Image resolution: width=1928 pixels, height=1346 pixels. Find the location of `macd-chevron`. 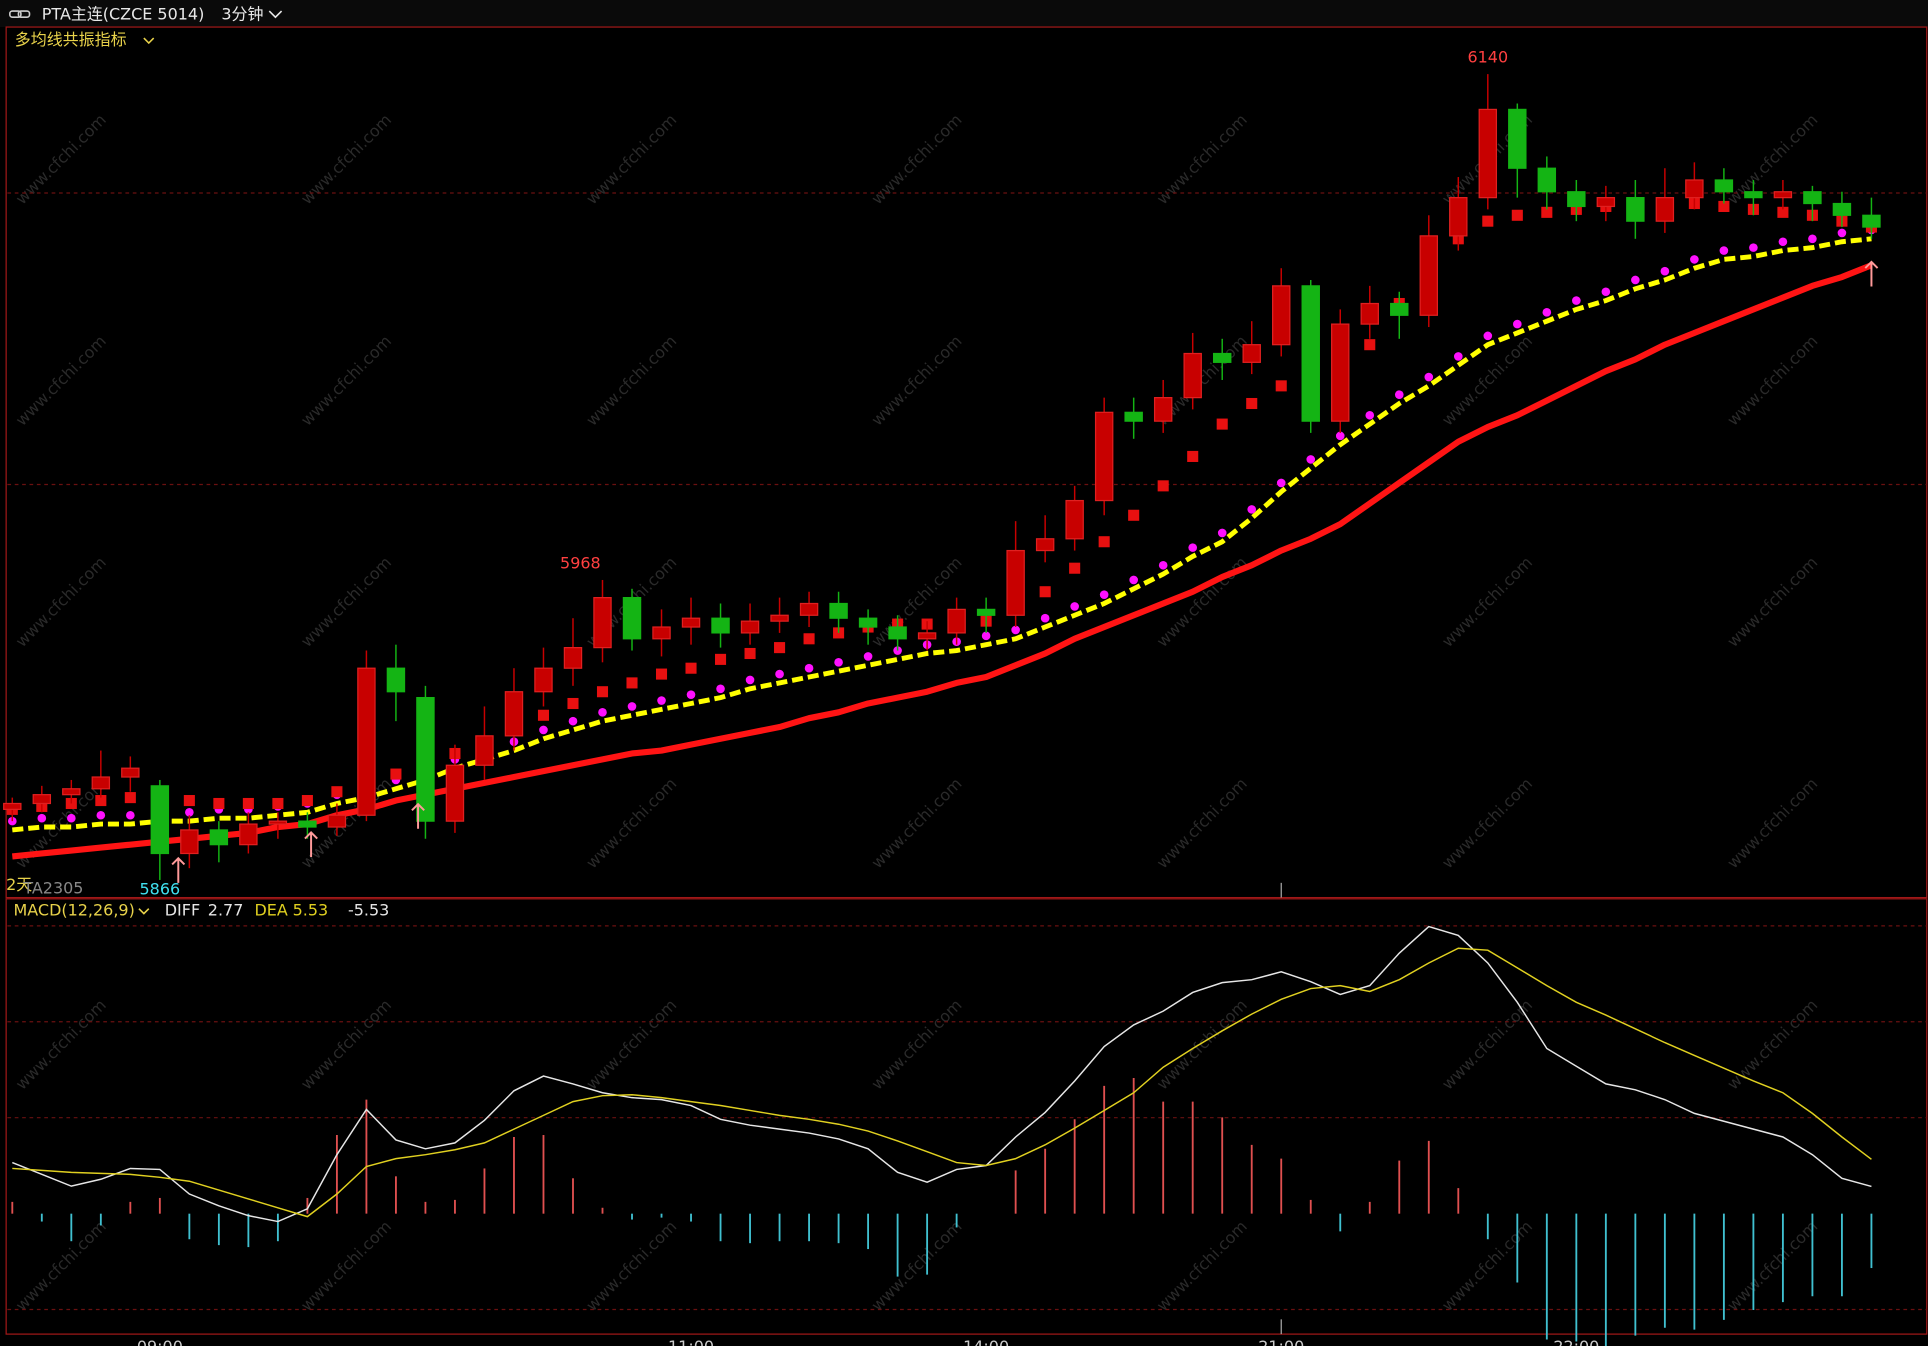

macd-chevron is located at coordinates (144, 911).